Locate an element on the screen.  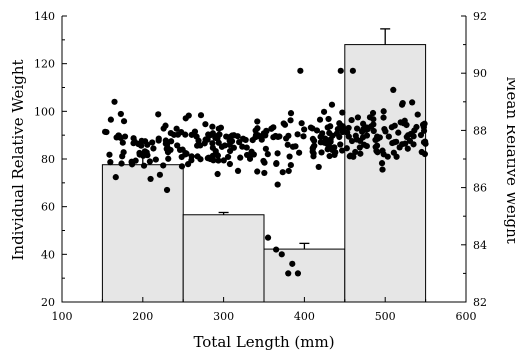
y2-tick-label: 82 is located at coordinates (480, 302).